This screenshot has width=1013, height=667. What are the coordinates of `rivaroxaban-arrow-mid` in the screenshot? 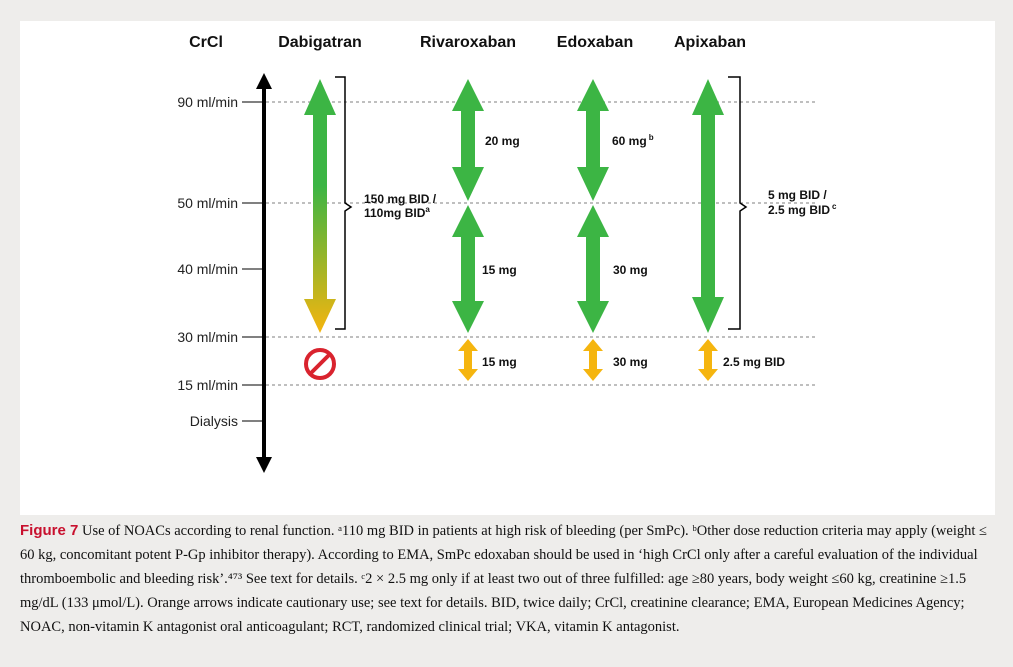 It's located at (468, 269).